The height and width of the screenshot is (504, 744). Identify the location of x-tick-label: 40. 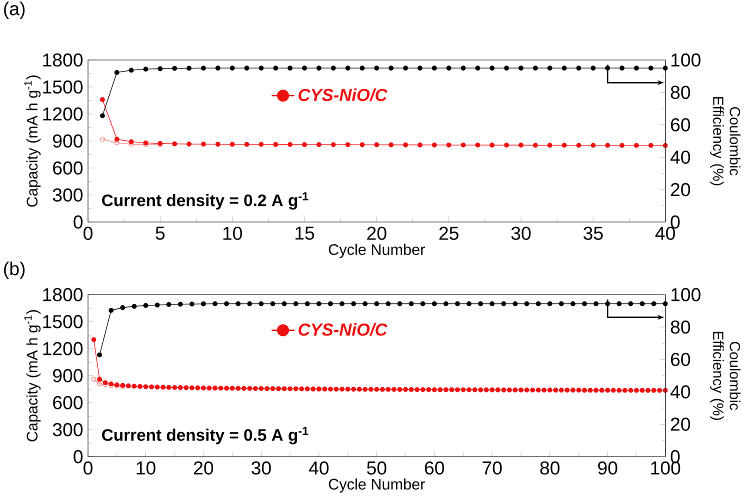
(665, 233).